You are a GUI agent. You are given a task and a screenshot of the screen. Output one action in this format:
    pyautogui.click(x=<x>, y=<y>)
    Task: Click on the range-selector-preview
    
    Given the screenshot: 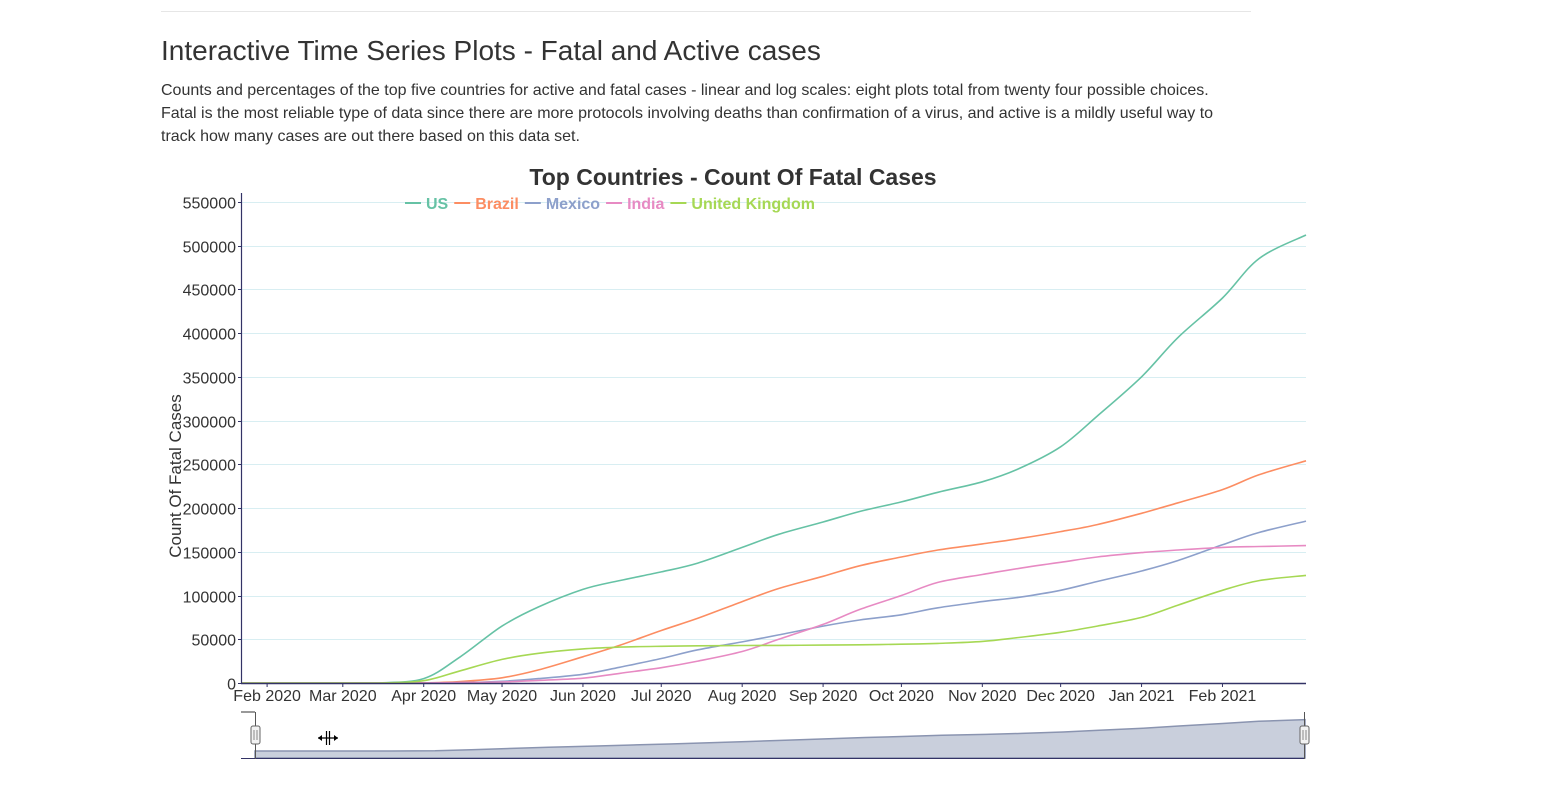 What is the action you would take?
    pyautogui.click(x=780, y=738)
    